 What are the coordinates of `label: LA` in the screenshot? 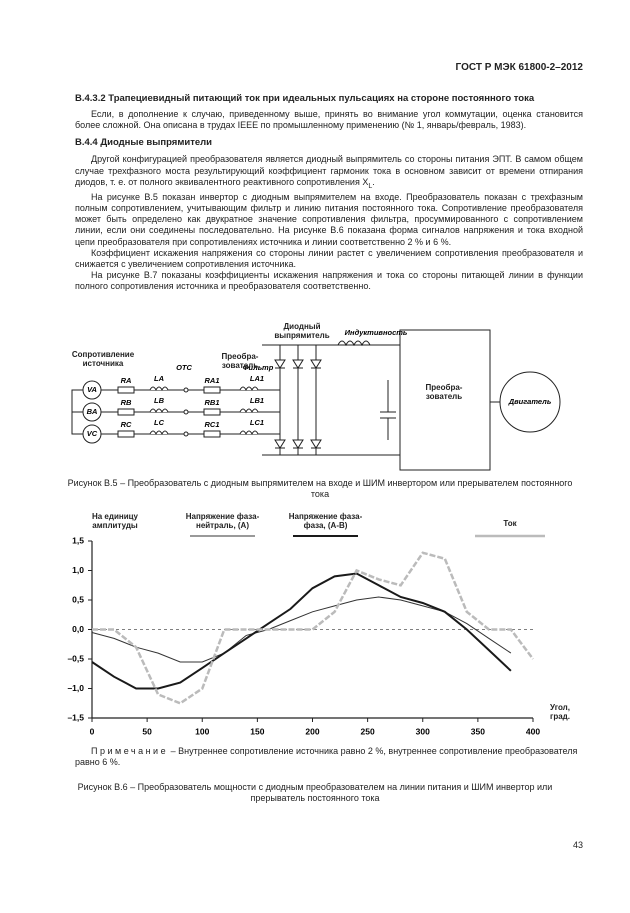 It's located at (159, 378).